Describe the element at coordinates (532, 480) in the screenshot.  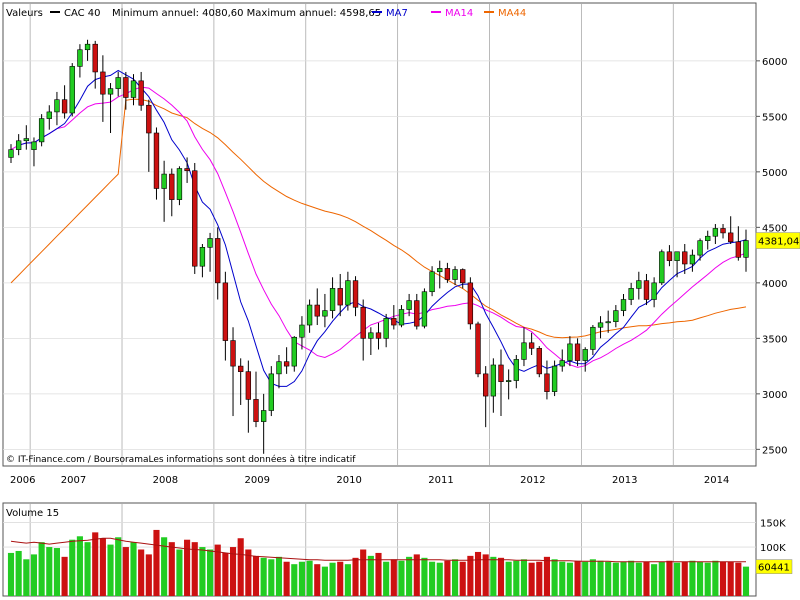
I see `x-tick-label: 2012` at that location.